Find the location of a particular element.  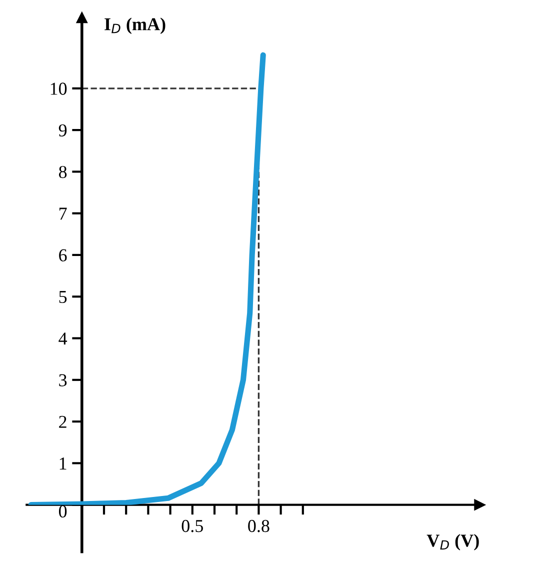

y-tick-label: 3 is located at coordinates (63, 380).